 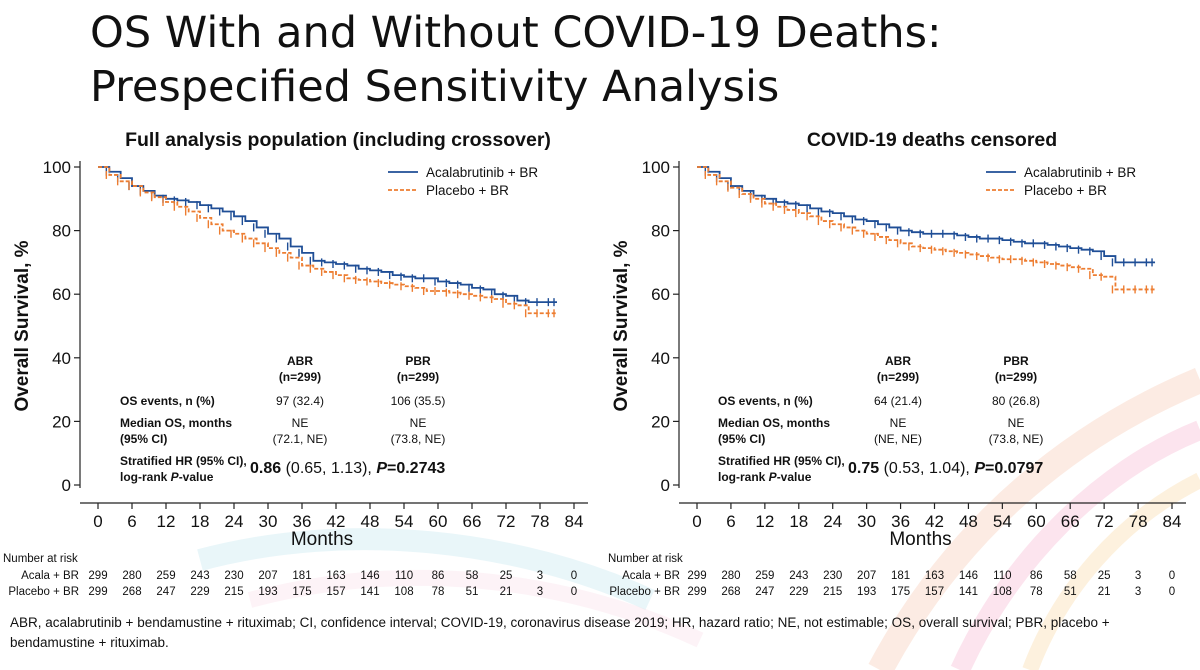 I want to click on stats-col-abr: ABR, so click(x=300, y=361).